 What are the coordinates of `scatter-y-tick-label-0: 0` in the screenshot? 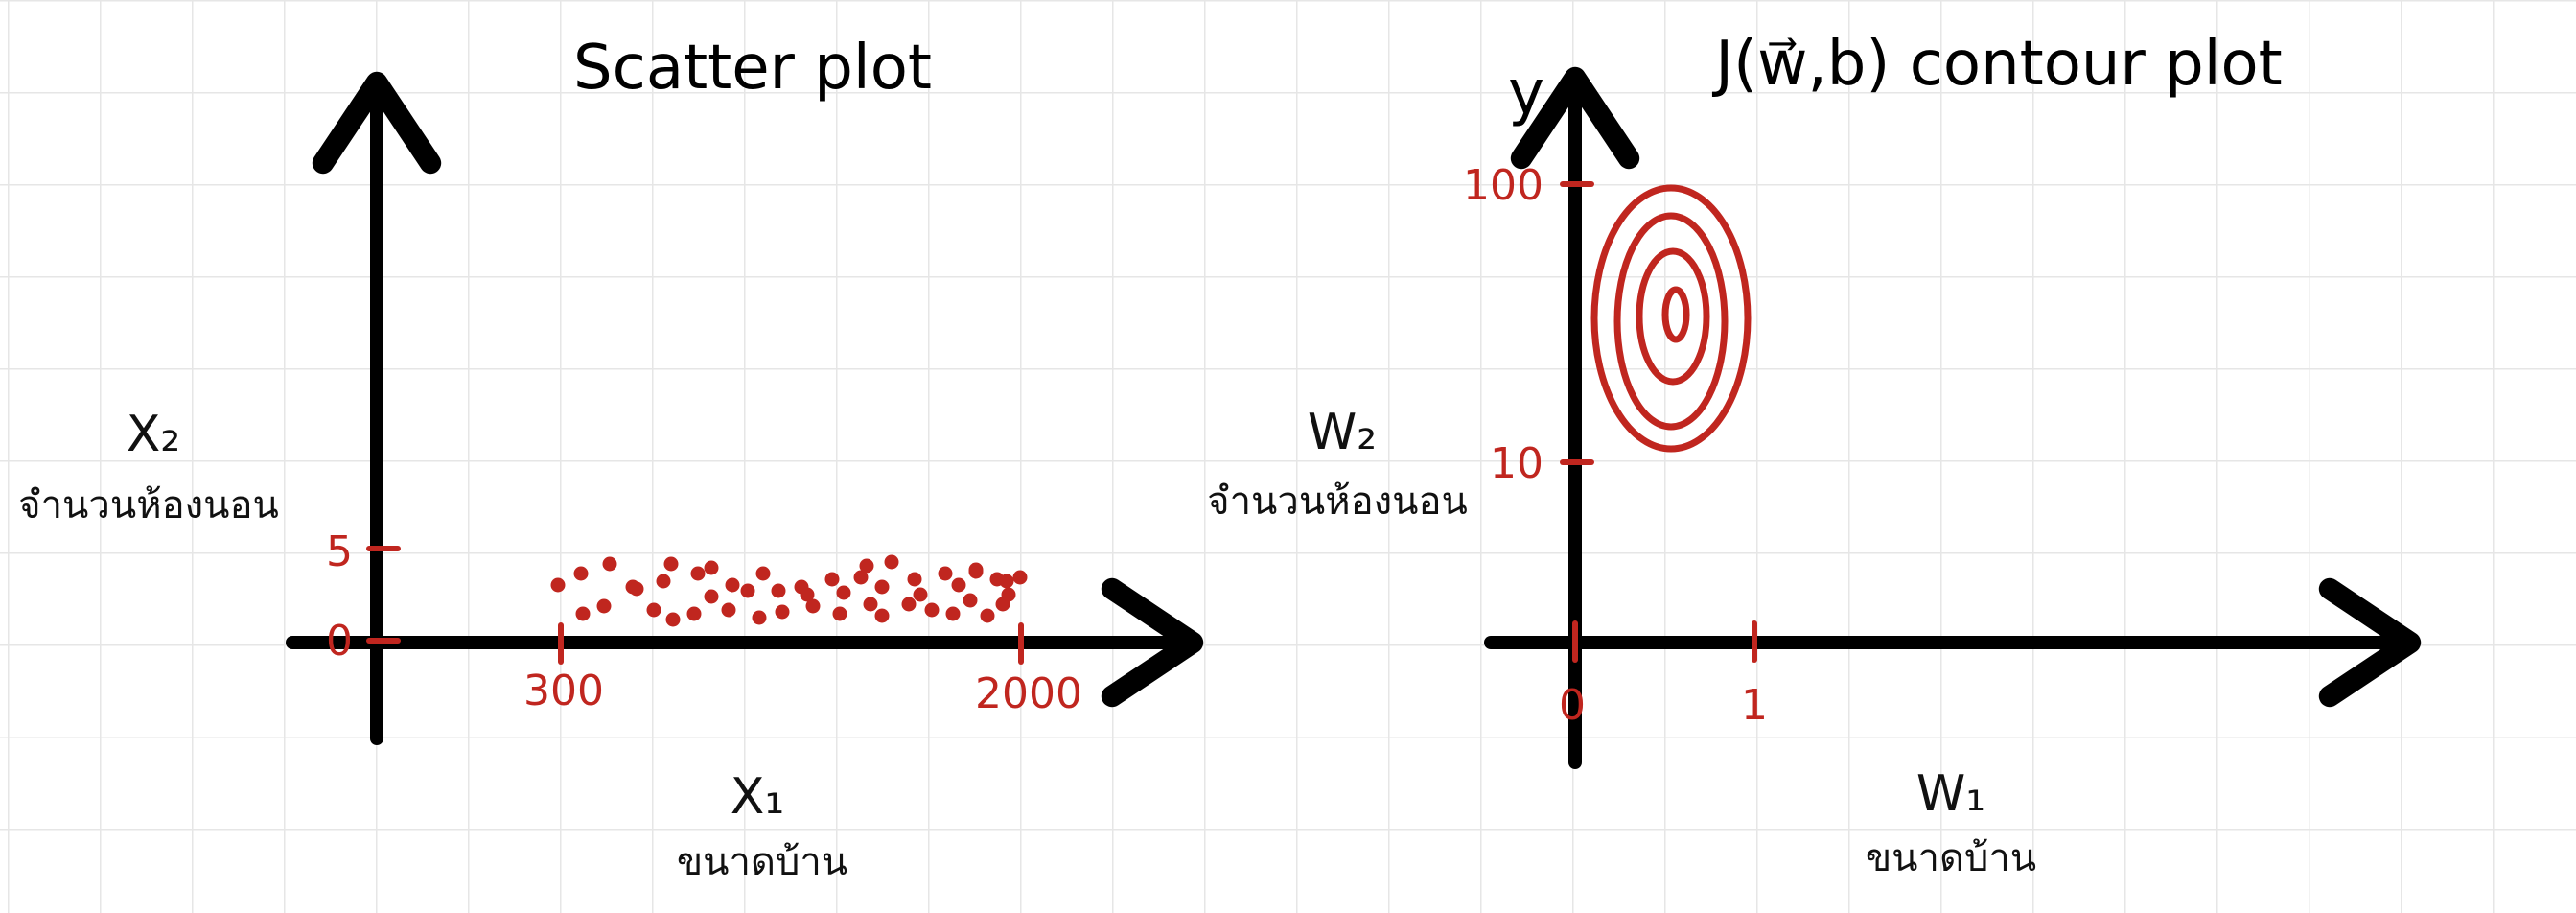 It's located at (340, 641).